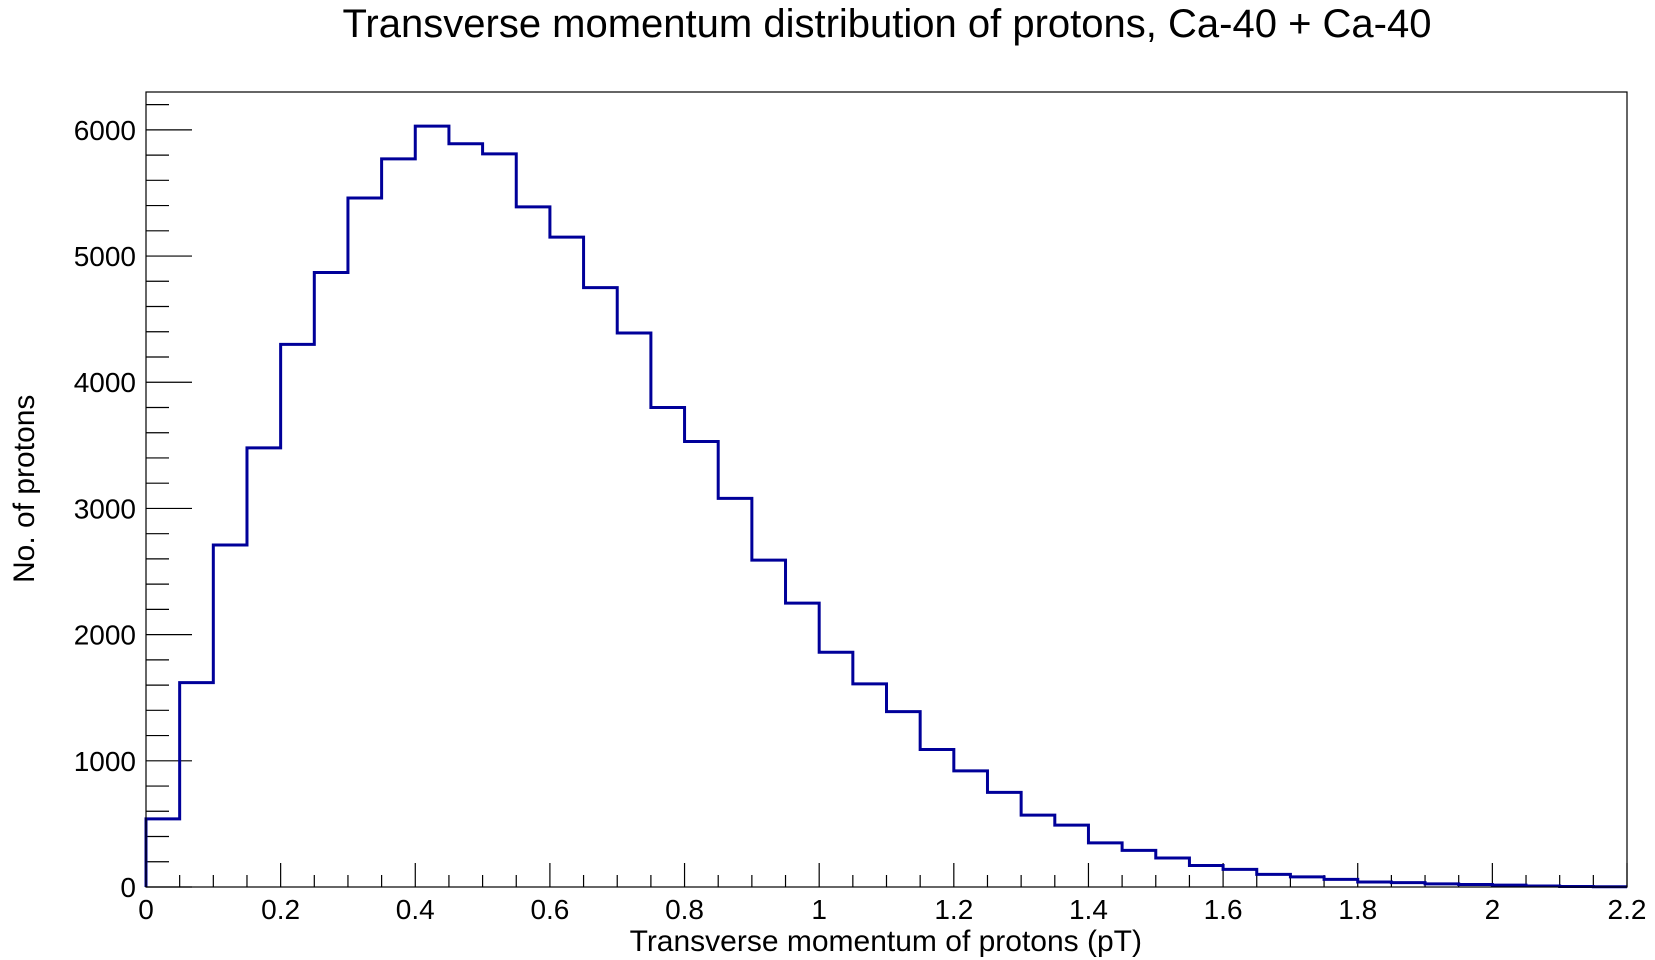 The image size is (1655, 960). I want to click on x-tick-label: 0.4, so click(415, 909).